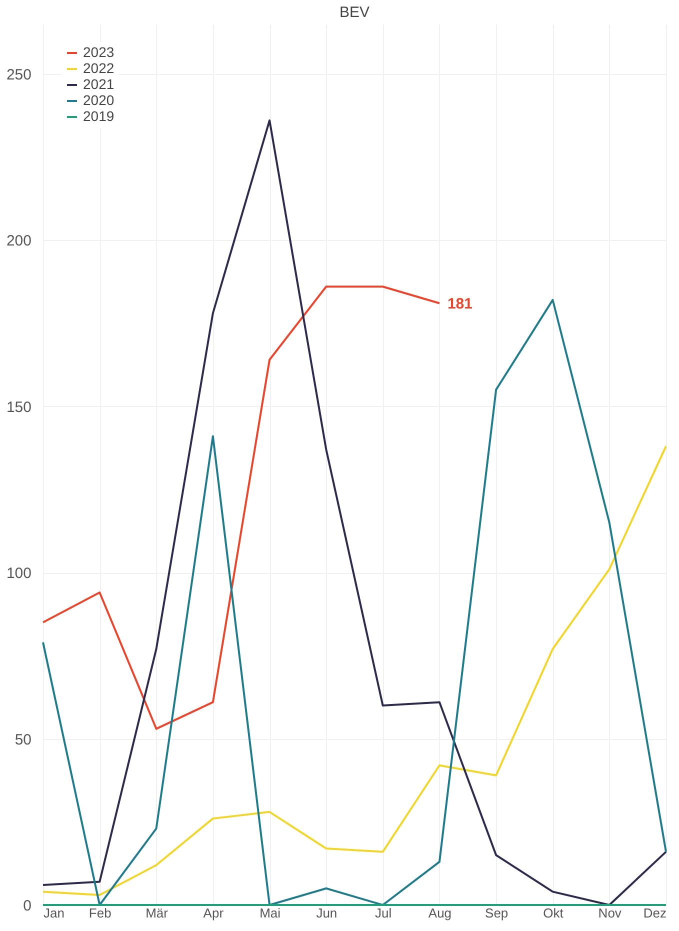  I want to click on y-tick-label: 0, so click(27, 906).